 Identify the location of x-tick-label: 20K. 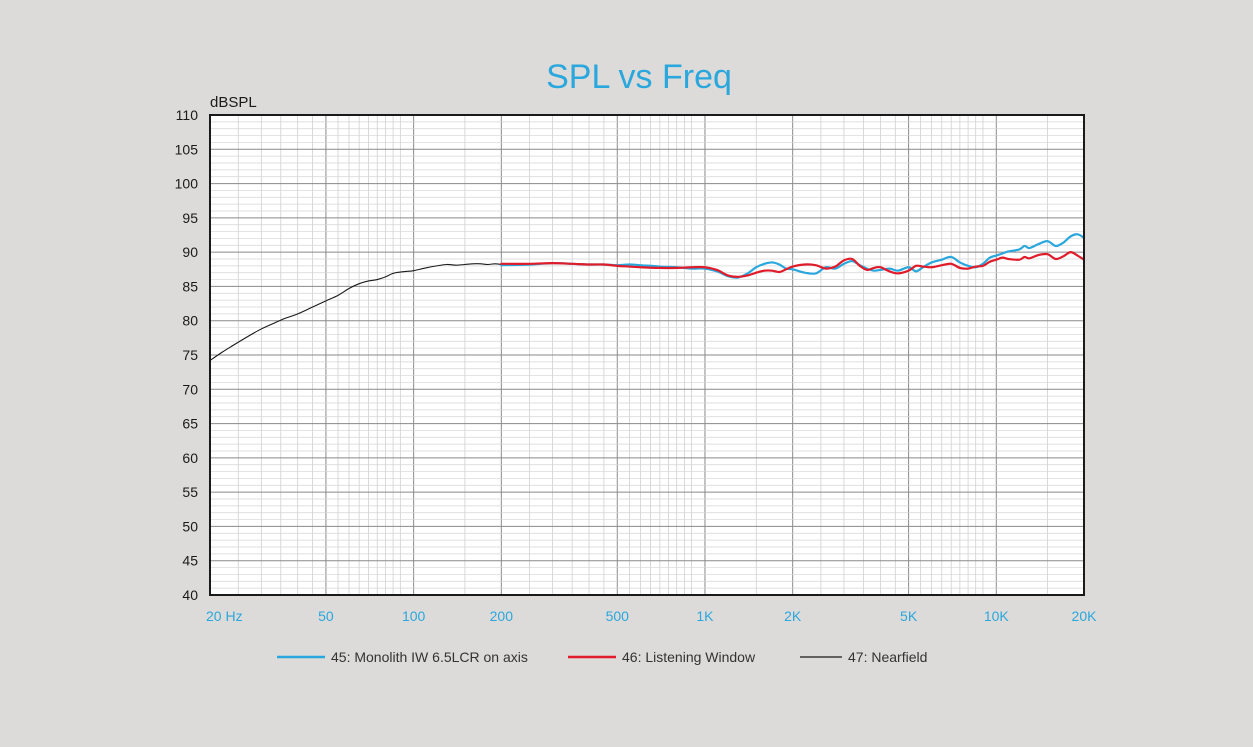
(1085, 616).